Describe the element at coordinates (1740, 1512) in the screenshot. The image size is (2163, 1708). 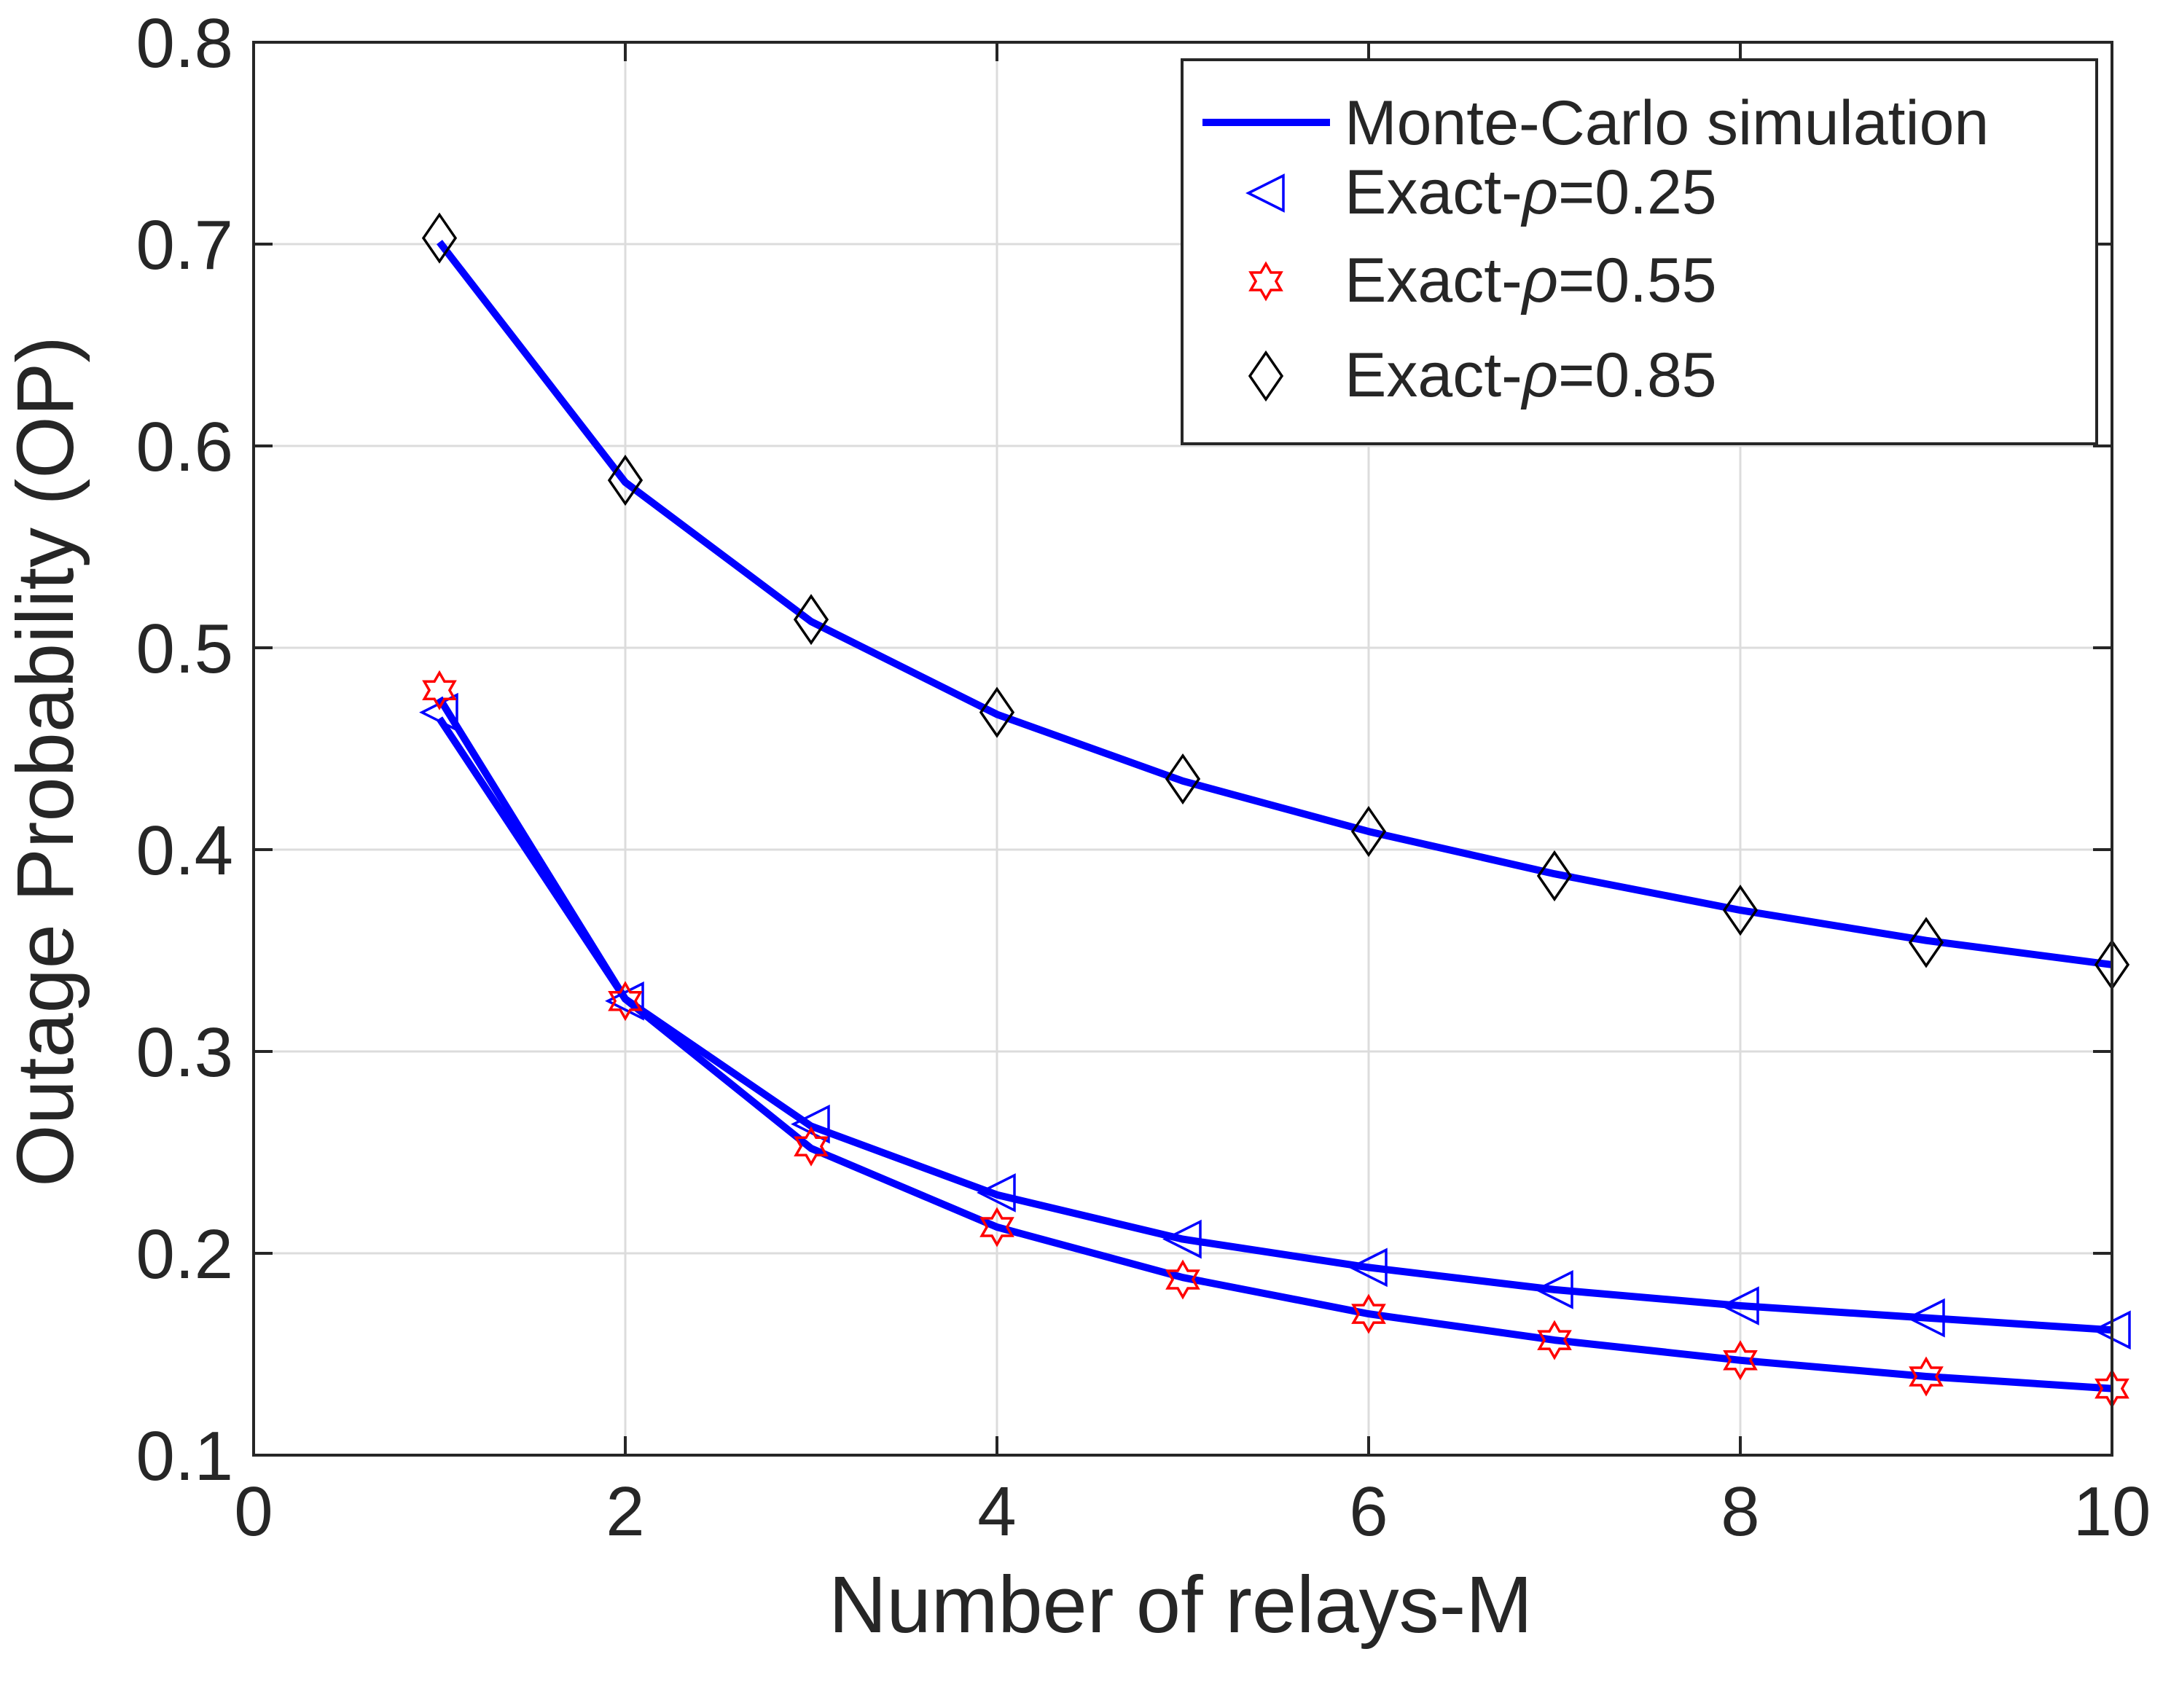
I see `x-tick-label: 8` at that location.